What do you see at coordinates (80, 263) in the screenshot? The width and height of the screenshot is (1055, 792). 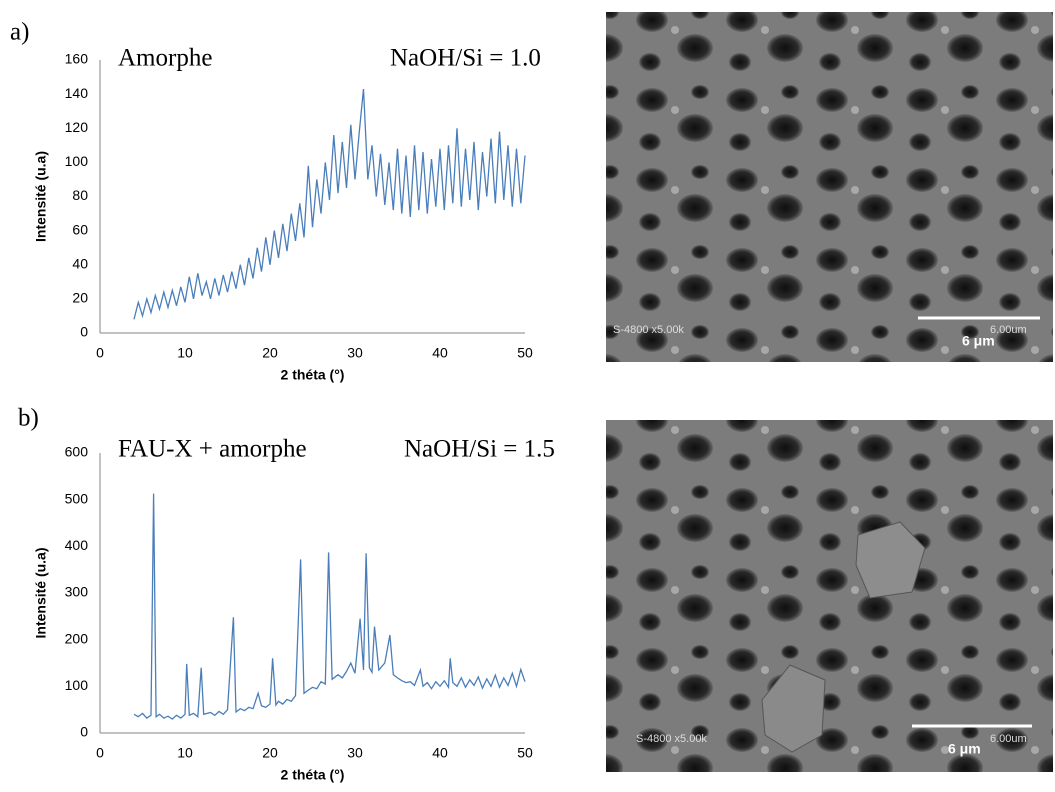 I see `y-tick-label: 40` at bounding box center [80, 263].